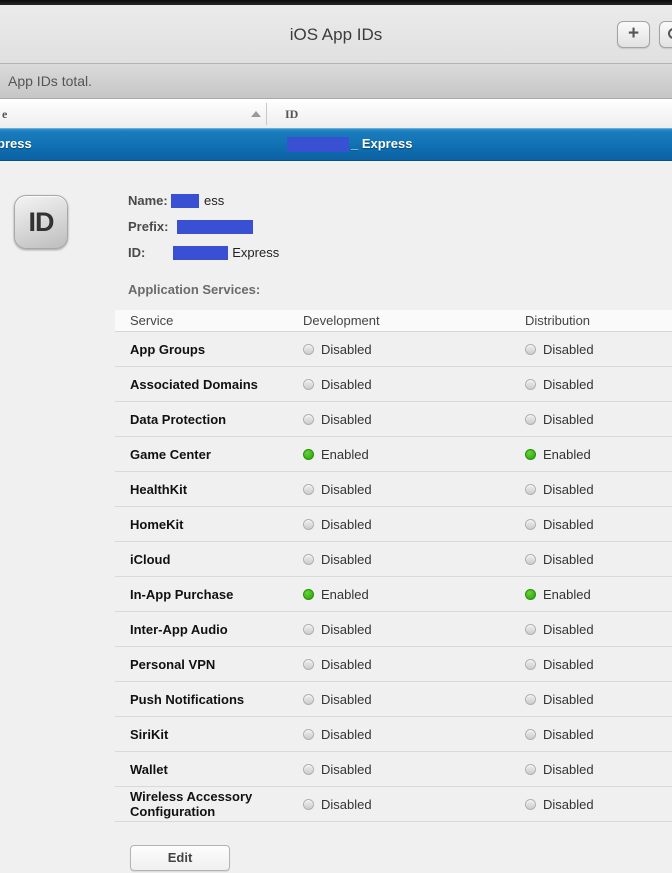 This screenshot has width=672, height=873. I want to click on application-services-heading: Application Services:, so click(194, 289).